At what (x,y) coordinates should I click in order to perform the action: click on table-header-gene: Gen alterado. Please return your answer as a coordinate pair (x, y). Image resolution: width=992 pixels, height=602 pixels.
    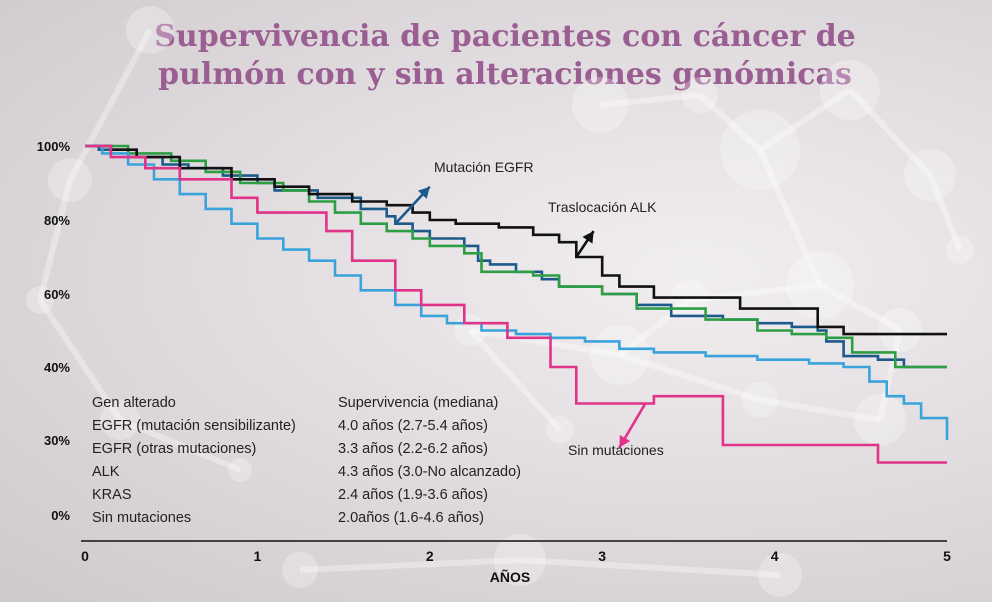
    Looking at the image, I should click on (134, 403).